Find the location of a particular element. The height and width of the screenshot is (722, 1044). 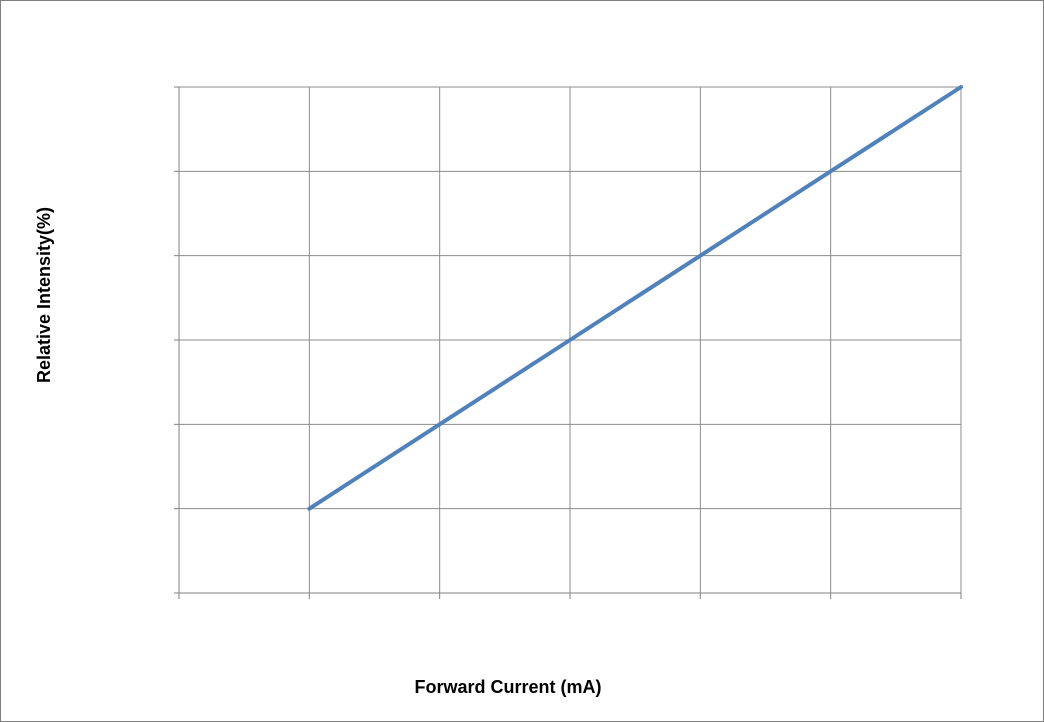

x-axis-title: Forward Current (mA) is located at coordinates (507, 687).